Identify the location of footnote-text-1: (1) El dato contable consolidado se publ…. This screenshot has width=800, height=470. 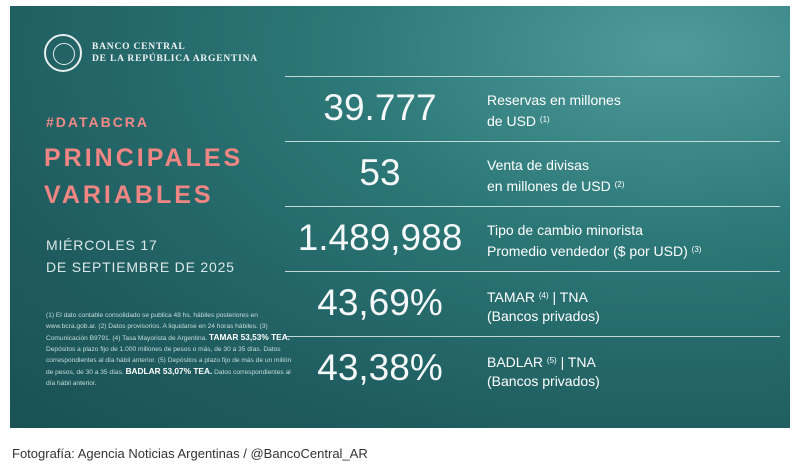
(157, 327).